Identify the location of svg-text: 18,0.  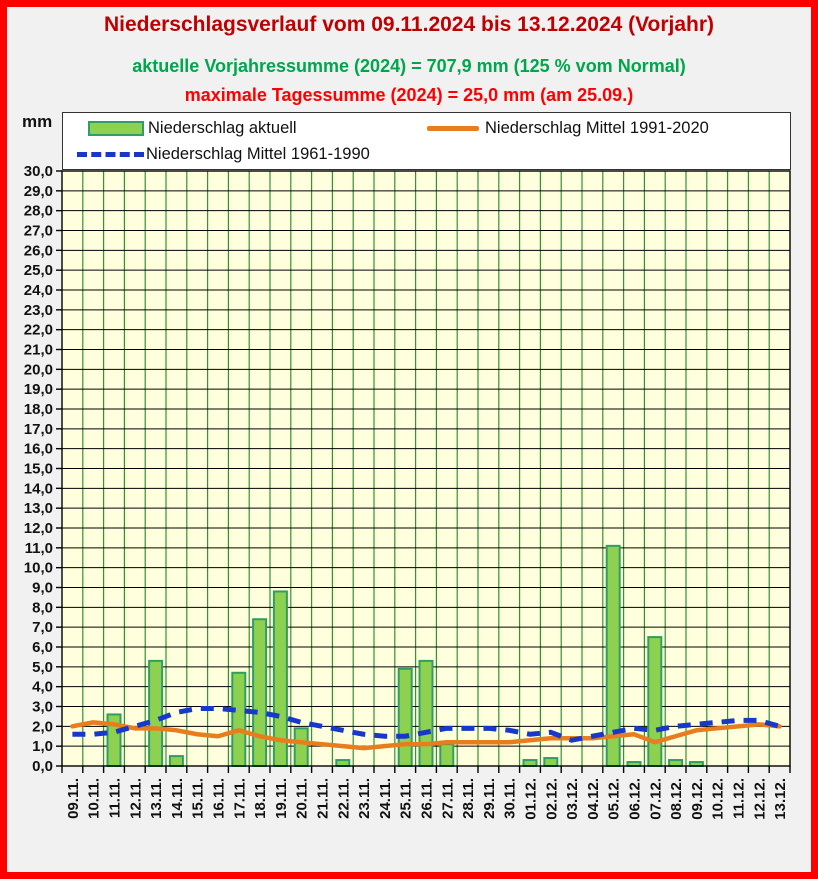
(38, 409).